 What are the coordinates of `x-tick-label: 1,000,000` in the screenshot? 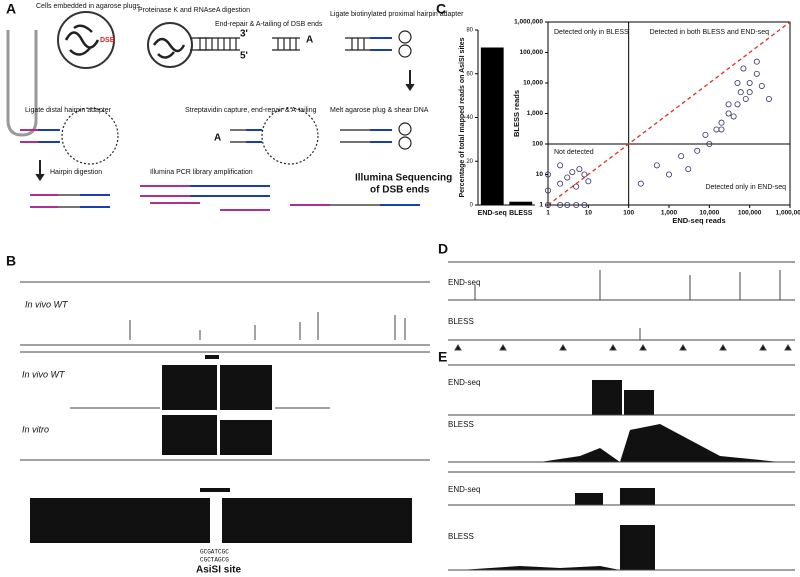 It's located at (788, 213).